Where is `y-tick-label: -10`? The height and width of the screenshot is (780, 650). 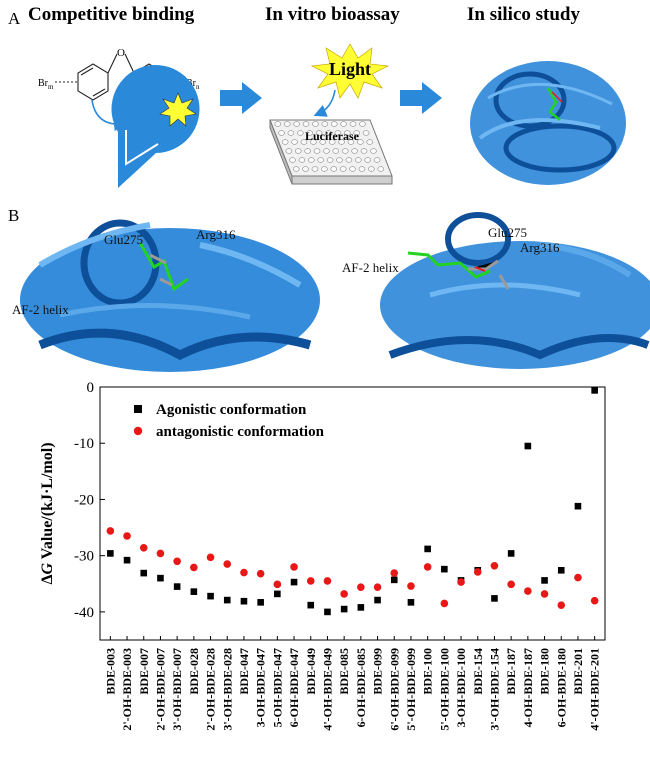 y-tick-label: -10 is located at coordinates (84, 444).